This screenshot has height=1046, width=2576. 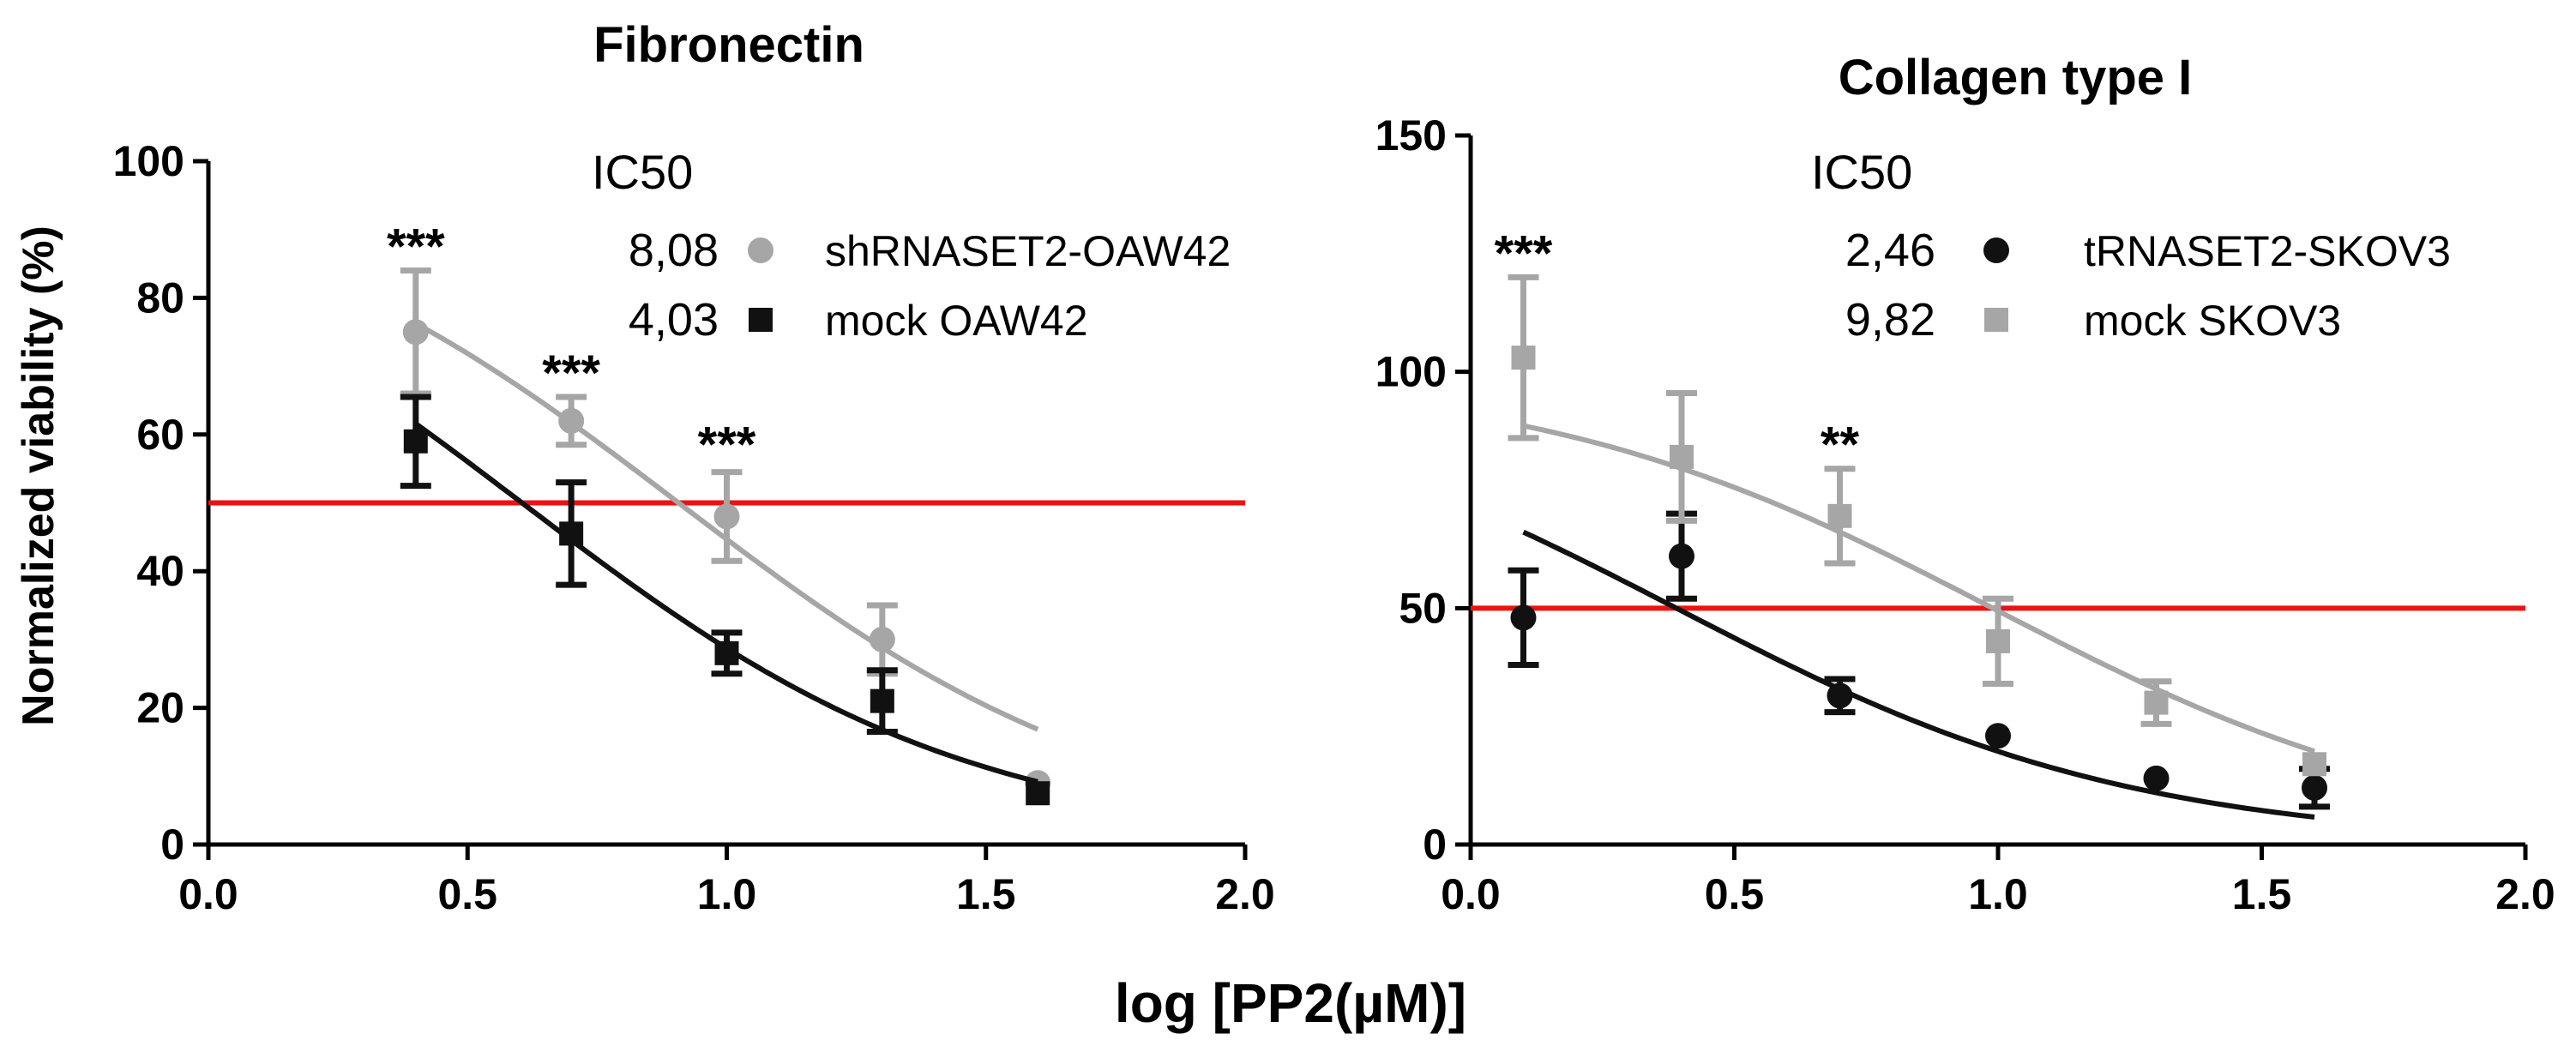 What do you see at coordinates (160, 571) in the screenshot?
I see `y-tick-label: 40` at bounding box center [160, 571].